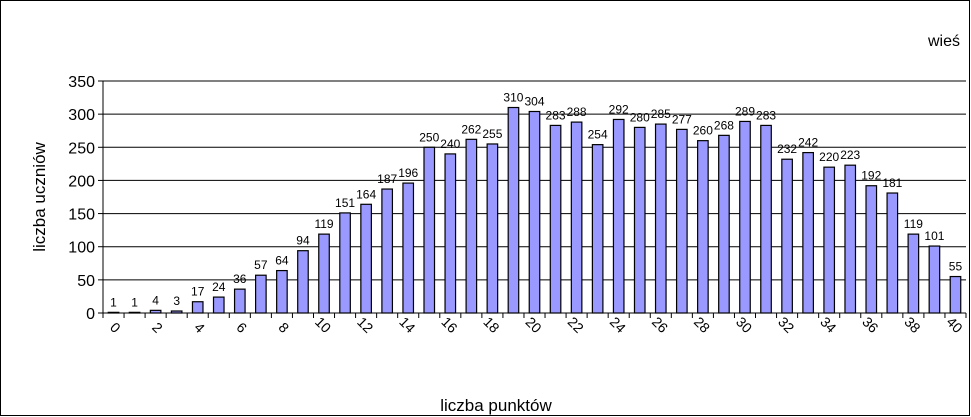 This screenshot has height=417, width=971. What do you see at coordinates (81, 148) in the screenshot?
I see `y-tick-label: 250` at bounding box center [81, 148].